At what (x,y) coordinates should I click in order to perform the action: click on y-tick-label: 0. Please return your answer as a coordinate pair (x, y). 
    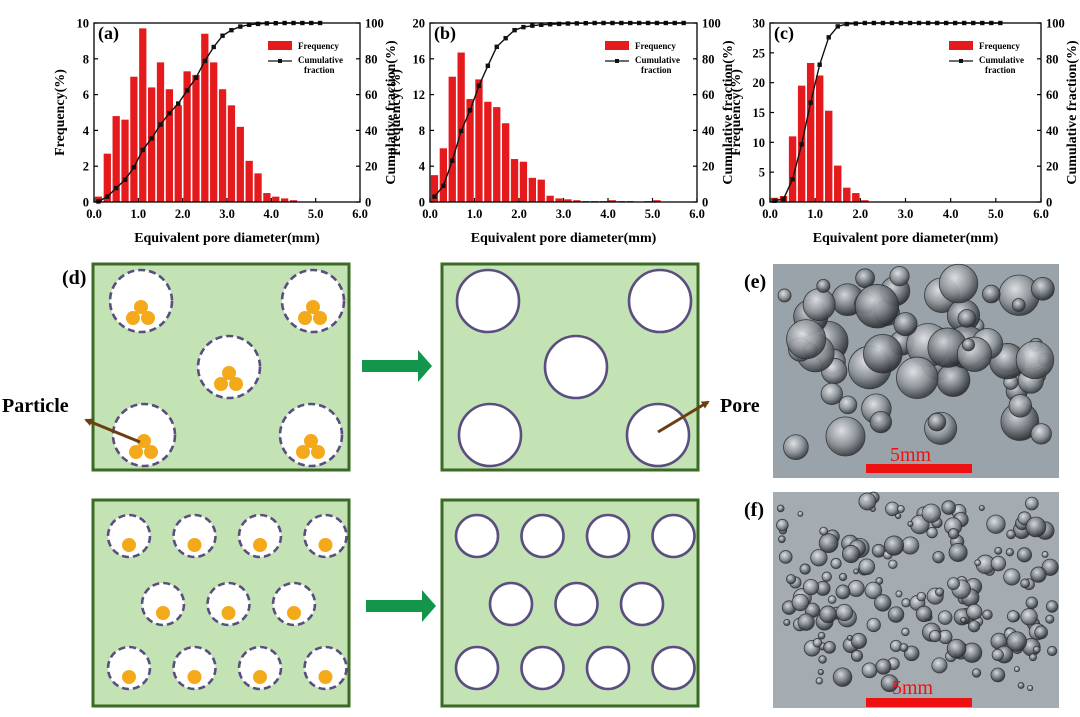
    Looking at the image, I should click on (86, 203).